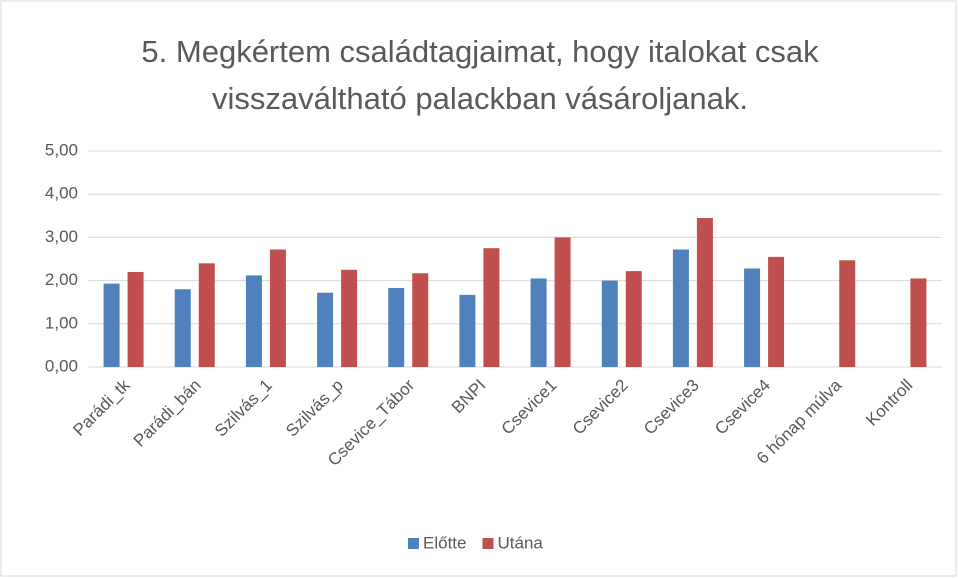 Image resolution: width=958 pixels, height=578 pixels. I want to click on y-tick-label: 0,00, so click(61, 365).